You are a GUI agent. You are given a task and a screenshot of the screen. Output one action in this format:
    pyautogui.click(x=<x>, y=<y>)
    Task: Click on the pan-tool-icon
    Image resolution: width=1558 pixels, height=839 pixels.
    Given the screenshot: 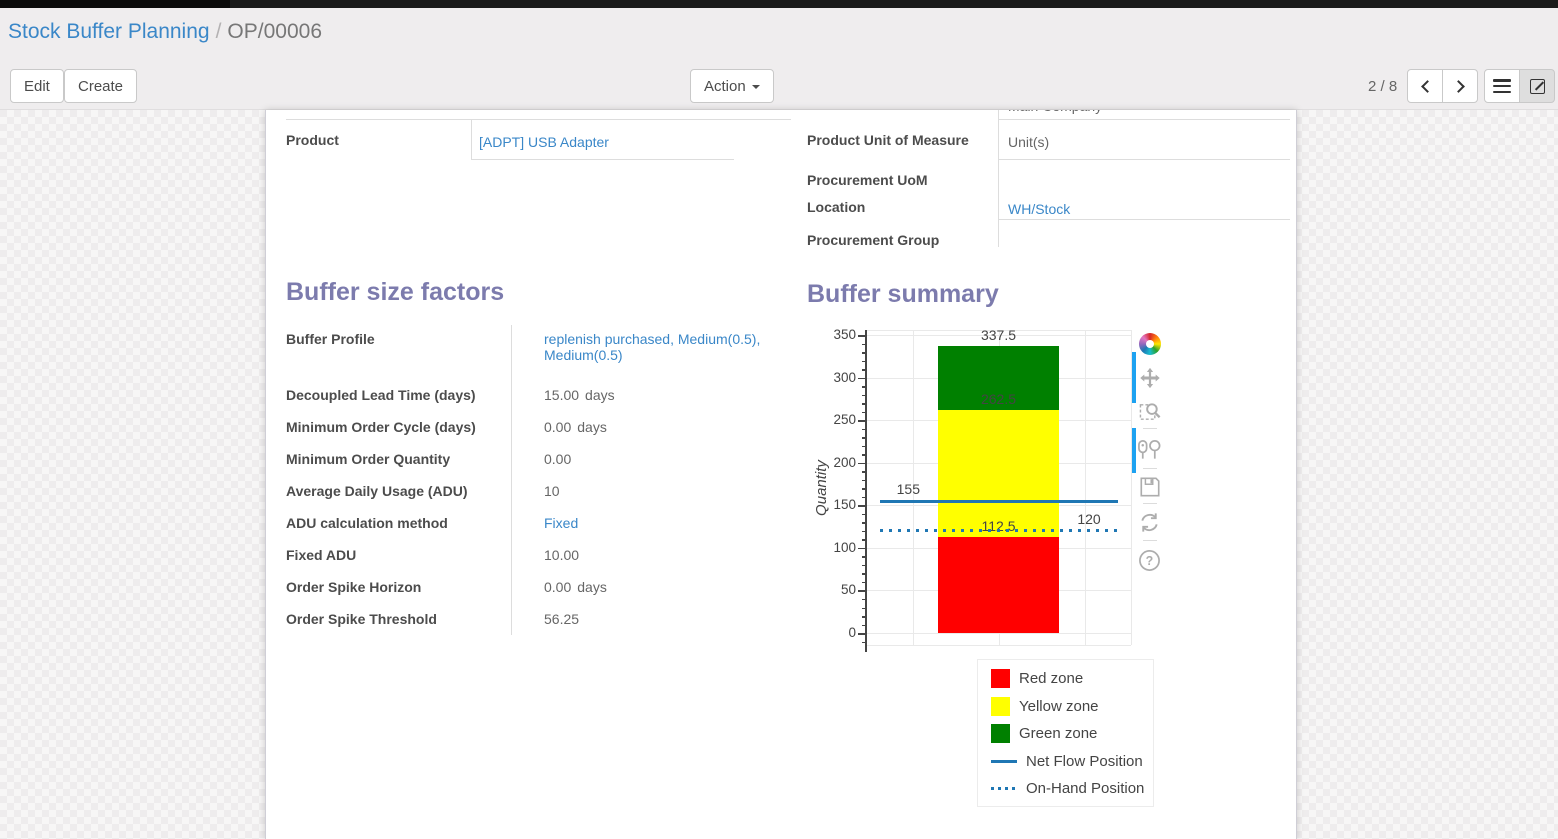 What is the action you would take?
    pyautogui.click(x=1150, y=378)
    